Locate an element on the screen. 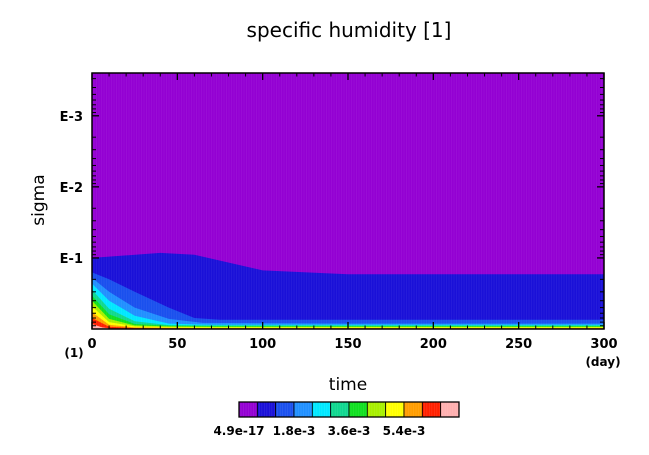  x-tick-label: 200 is located at coordinates (433, 344).